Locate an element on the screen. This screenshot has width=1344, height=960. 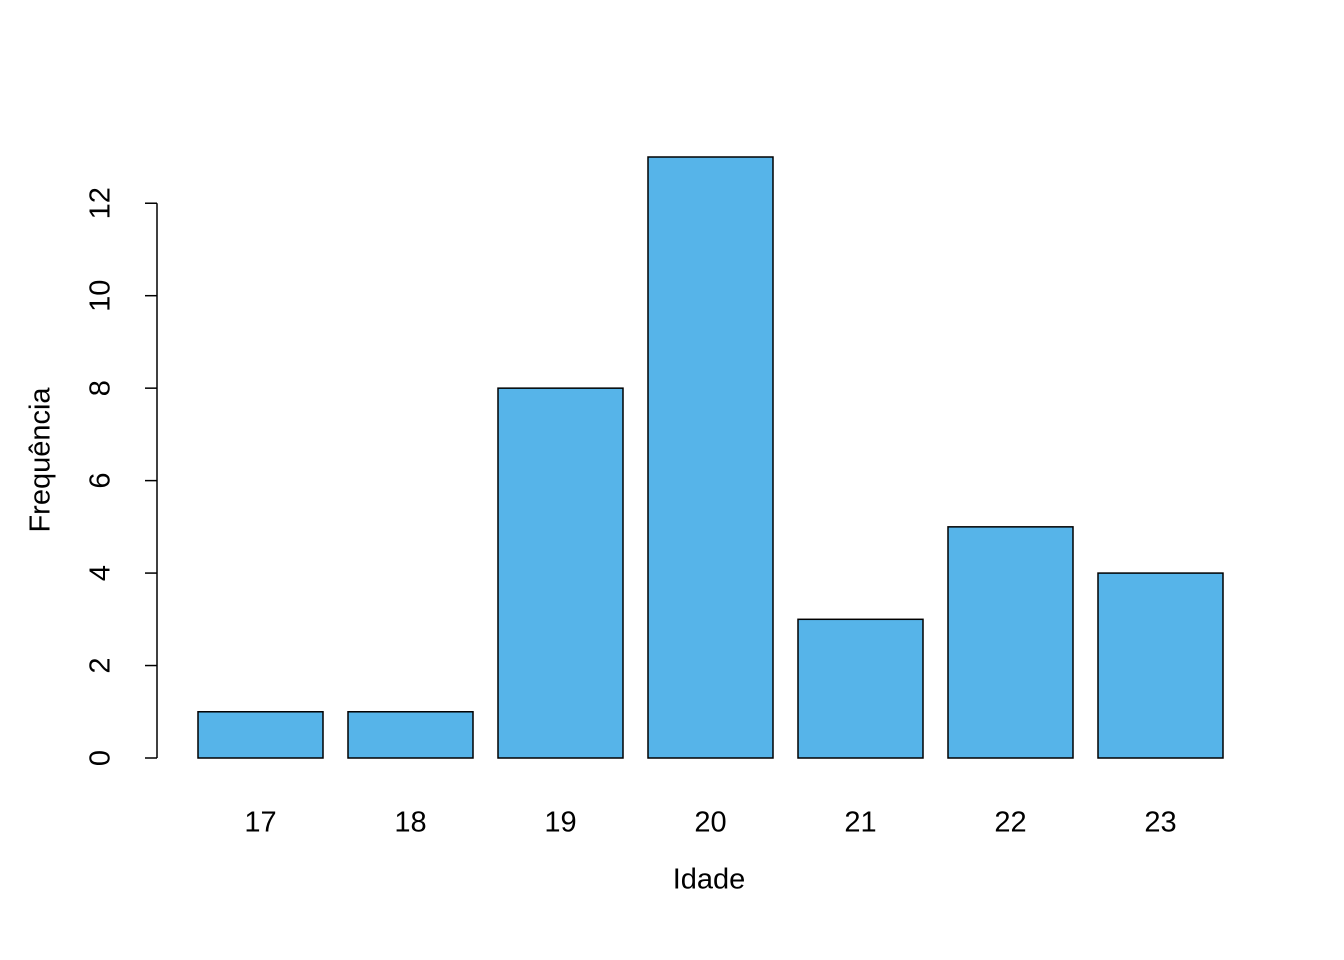
y-tick-label: 6 is located at coordinates (101, 481).